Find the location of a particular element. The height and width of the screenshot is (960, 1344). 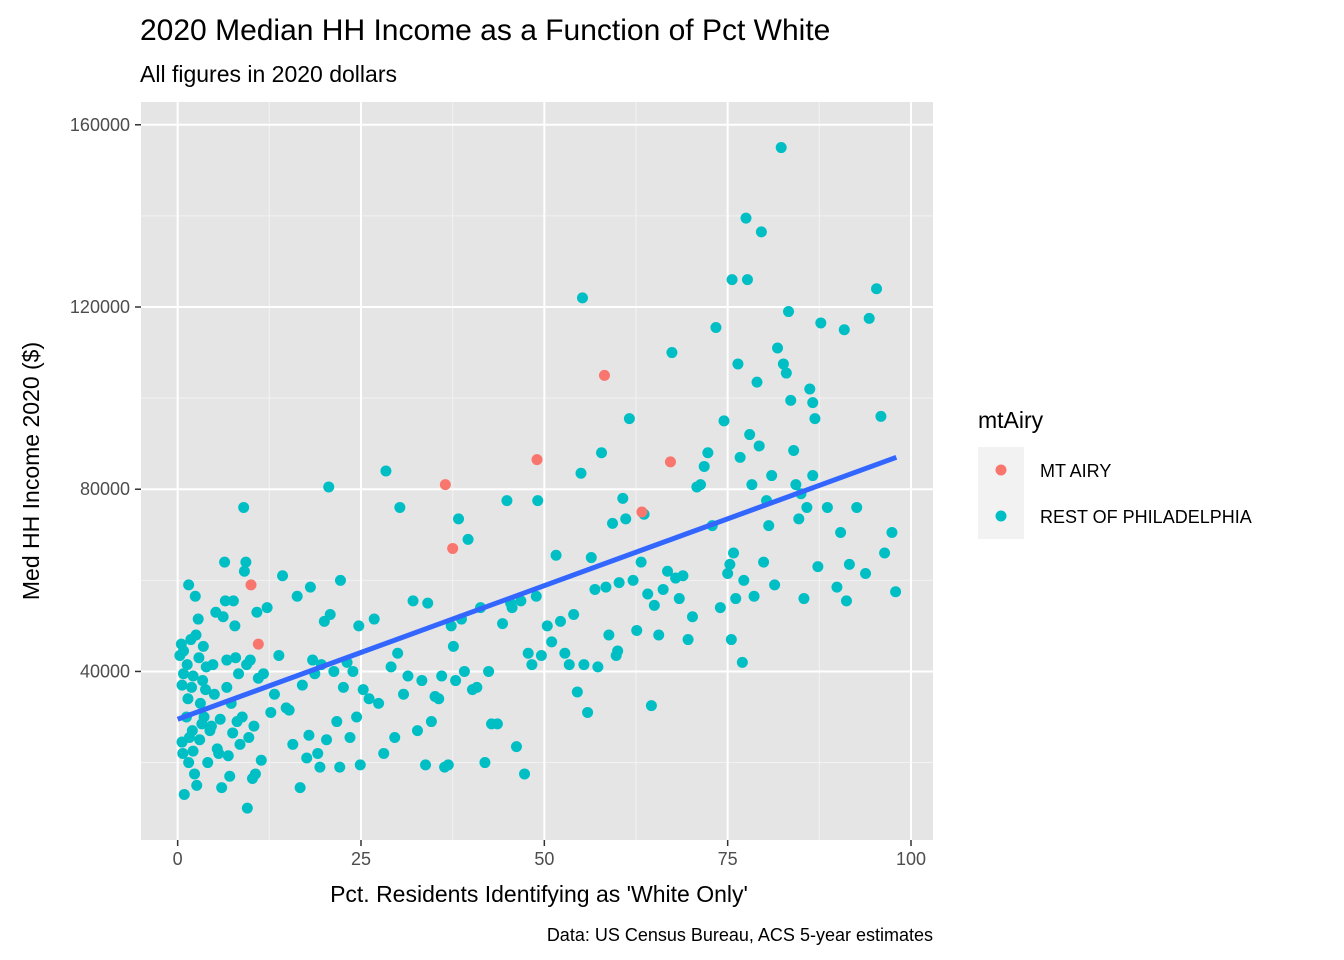

y-tick-label: 80000 is located at coordinates (105, 489).